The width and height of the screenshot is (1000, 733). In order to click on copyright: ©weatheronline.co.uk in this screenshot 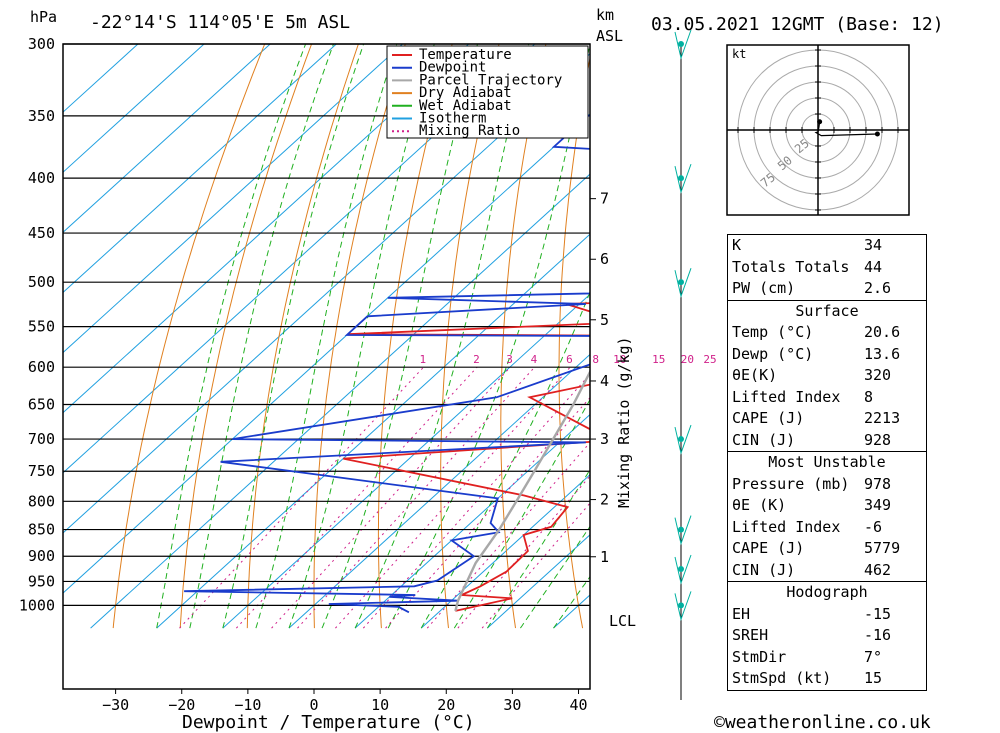, I will do `click(822, 722)`.